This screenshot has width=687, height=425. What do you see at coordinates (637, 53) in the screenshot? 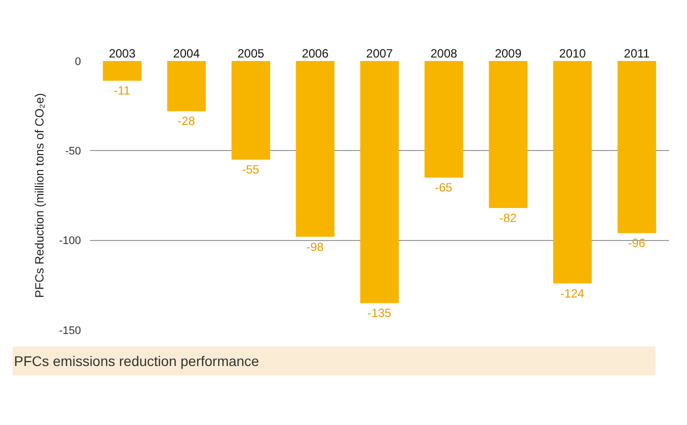
I see `x-tick-label: 2011` at bounding box center [637, 53].